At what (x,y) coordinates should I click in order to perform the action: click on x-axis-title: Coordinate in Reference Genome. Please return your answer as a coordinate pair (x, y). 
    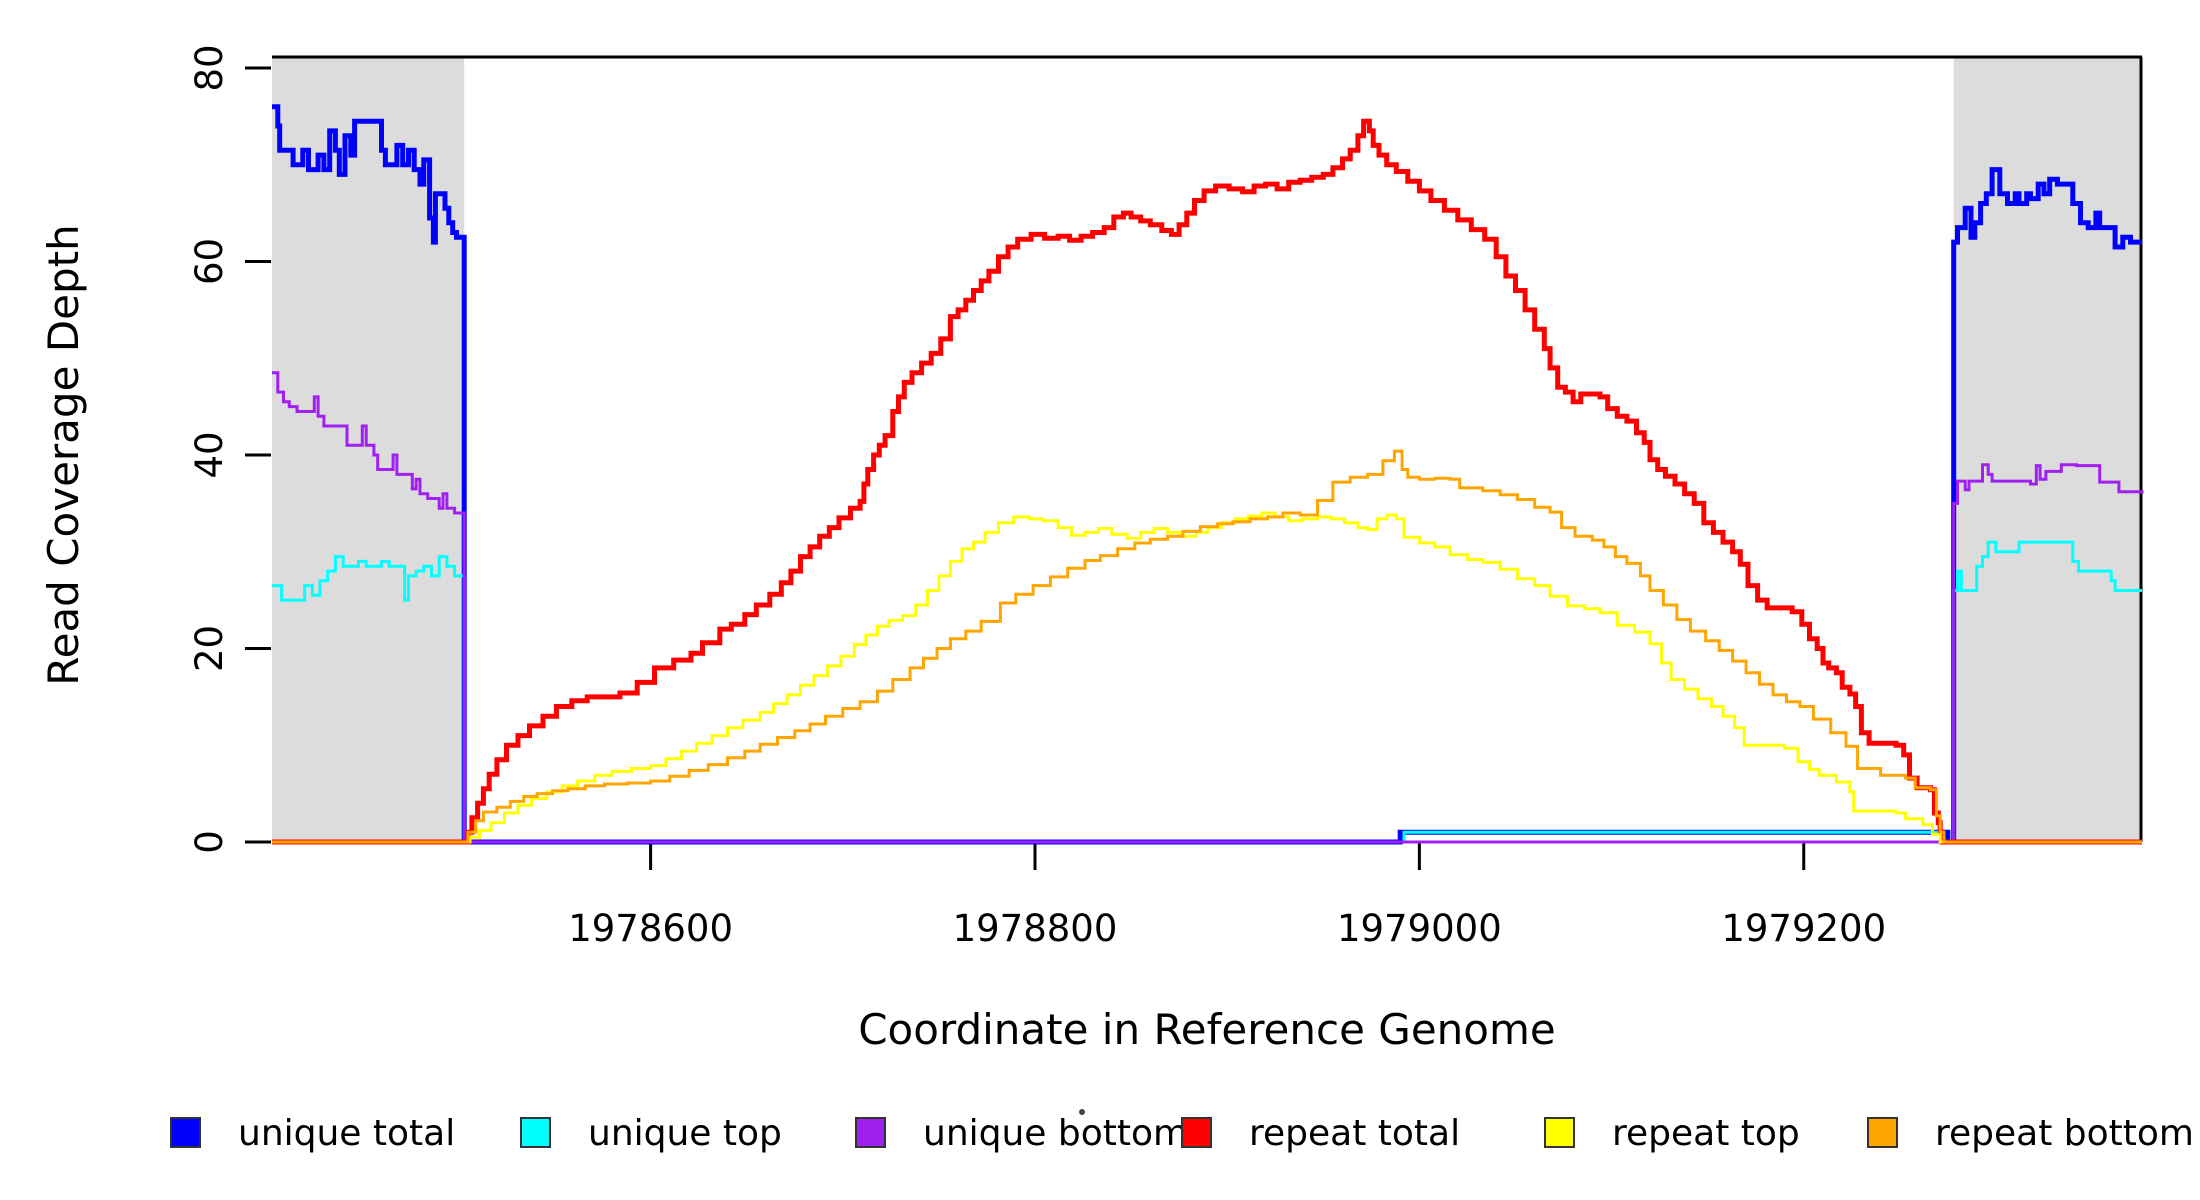
    Looking at the image, I should click on (1207, 1029).